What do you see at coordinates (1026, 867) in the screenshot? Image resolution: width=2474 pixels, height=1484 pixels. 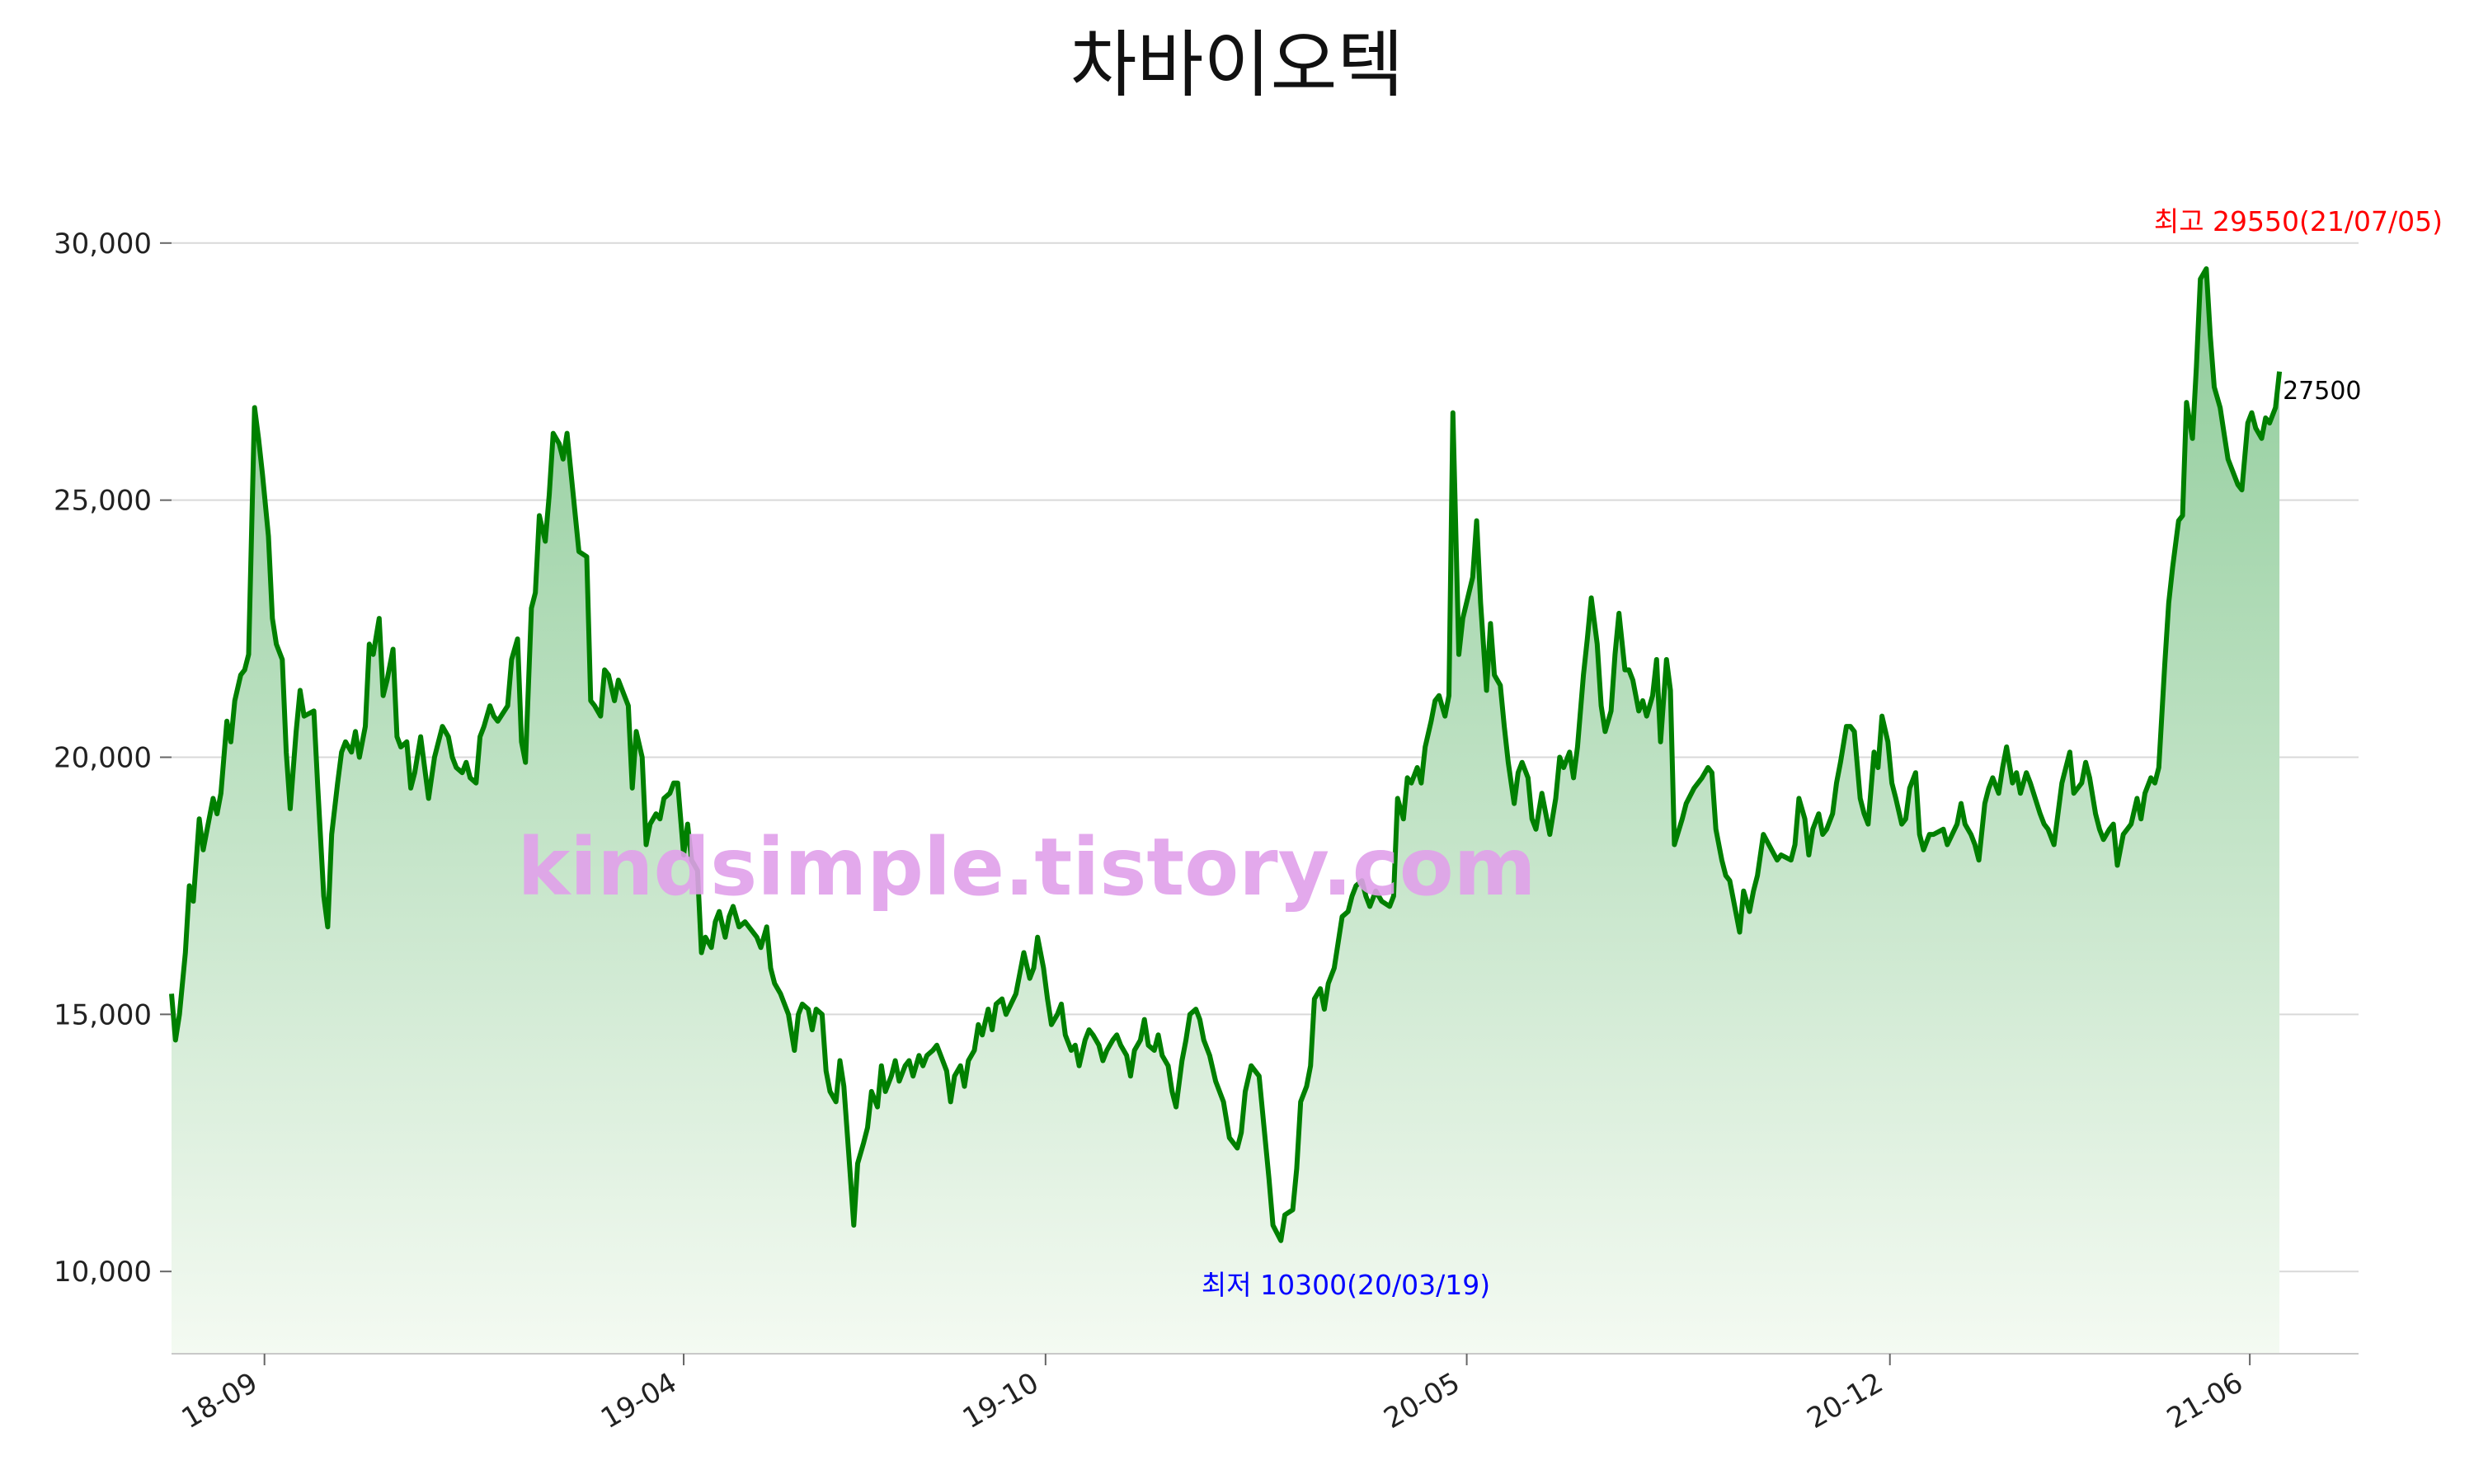 I see `watermark: kindsimple.tistory.com` at bounding box center [1026, 867].